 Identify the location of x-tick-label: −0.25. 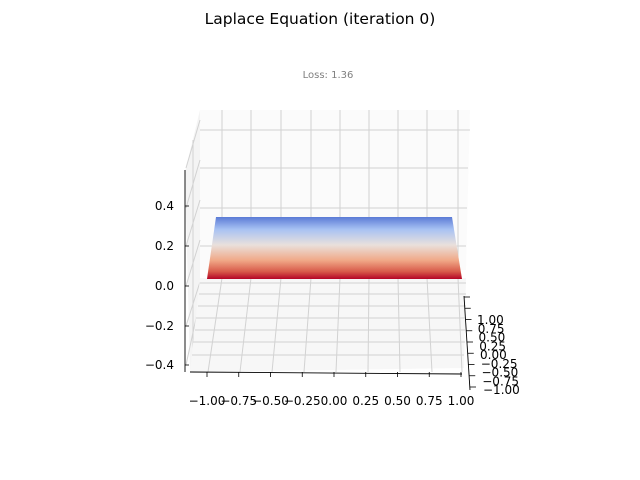
(302, 401).